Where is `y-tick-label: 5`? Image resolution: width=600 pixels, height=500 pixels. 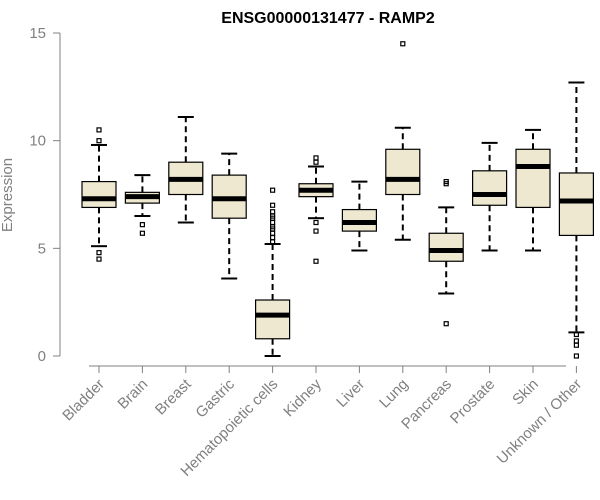
y-tick-label: 5 is located at coordinates (42, 248).